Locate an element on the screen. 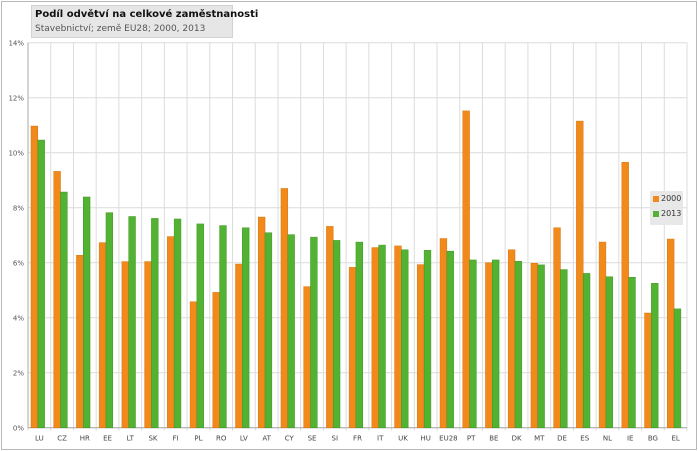 The height and width of the screenshot is (451, 698). x-tick-label: PT is located at coordinates (471, 439).